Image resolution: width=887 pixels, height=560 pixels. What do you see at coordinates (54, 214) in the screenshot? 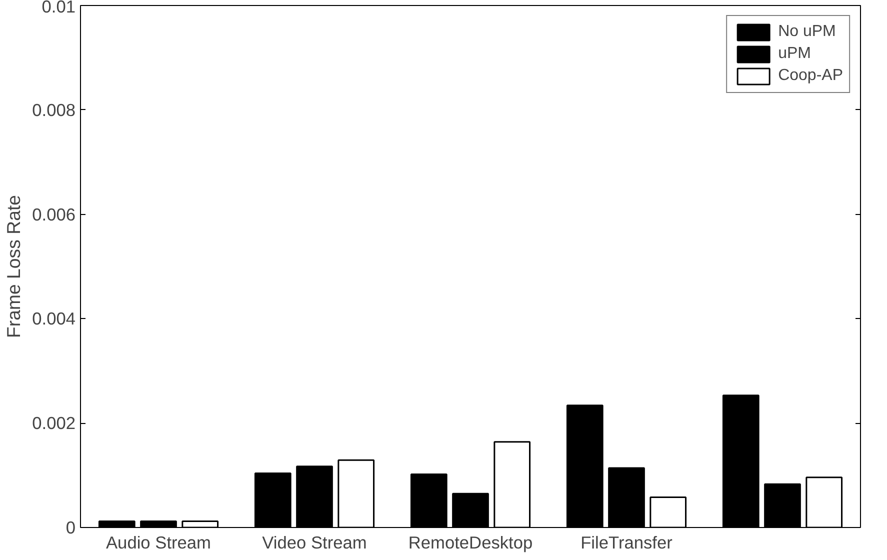
I see `y-tick-label: 0.006` at bounding box center [54, 214].